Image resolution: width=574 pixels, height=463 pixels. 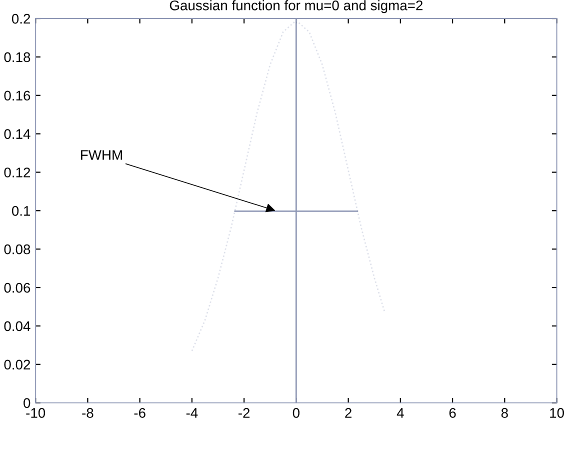 I want to click on x-tick-label: 0, so click(x=296, y=413).